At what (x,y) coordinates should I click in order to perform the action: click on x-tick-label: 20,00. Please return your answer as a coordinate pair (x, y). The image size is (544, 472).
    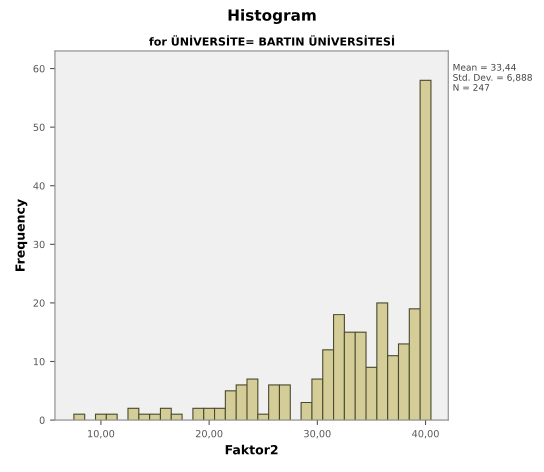
    Looking at the image, I should click on (209, 434).